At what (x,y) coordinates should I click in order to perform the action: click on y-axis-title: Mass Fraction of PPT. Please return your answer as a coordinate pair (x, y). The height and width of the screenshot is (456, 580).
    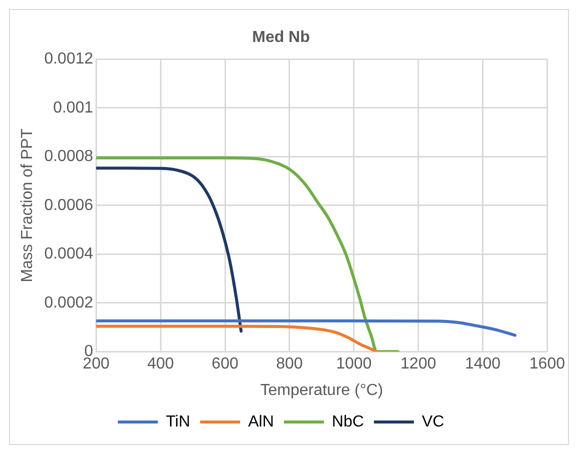
    Looking at the image, I should click on (27, 205).